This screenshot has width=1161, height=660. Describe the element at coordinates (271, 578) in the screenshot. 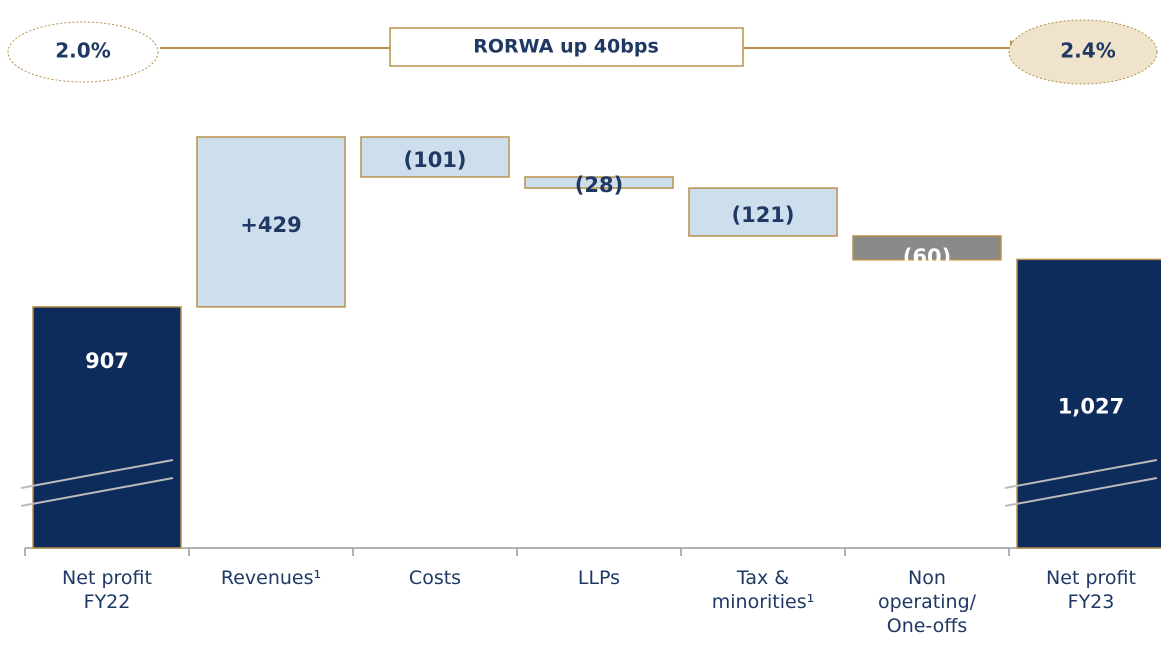

I see `x-tick-label: Revenues¹` at that location.